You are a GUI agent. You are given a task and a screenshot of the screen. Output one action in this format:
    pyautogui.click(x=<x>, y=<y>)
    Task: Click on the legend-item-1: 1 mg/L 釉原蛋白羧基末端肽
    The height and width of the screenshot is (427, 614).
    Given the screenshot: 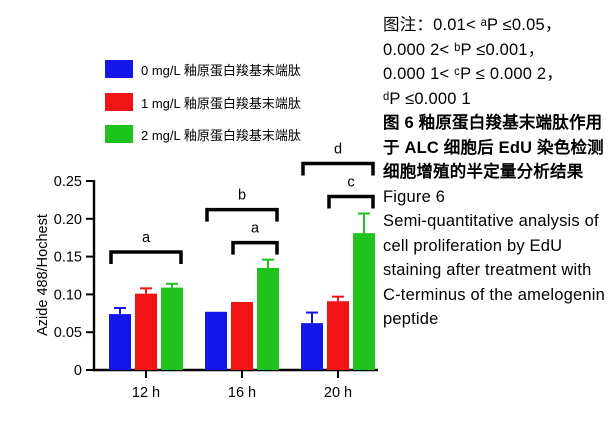 What is the action you would take?
    pyautogui.click(x=203, y=102)
    